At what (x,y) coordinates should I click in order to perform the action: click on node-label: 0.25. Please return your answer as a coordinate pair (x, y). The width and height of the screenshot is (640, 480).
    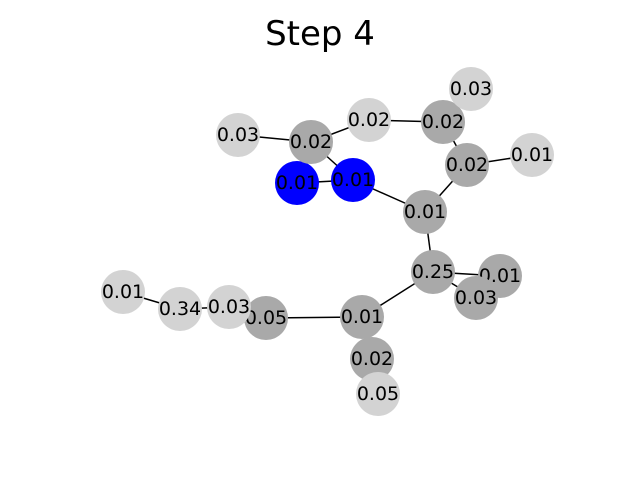
    Looking at the image, I should click on (433, 272).